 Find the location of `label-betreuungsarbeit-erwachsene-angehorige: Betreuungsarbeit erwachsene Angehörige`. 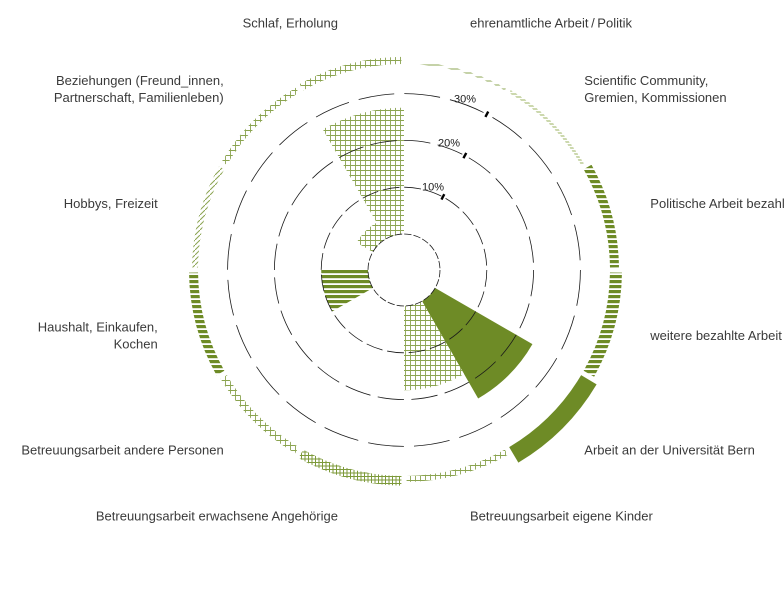

label-betreuungsarbeit-erwachsene-angehorige: Betreuungsarbeit erwachsene Angehörige is located at coordinates (217, 515).